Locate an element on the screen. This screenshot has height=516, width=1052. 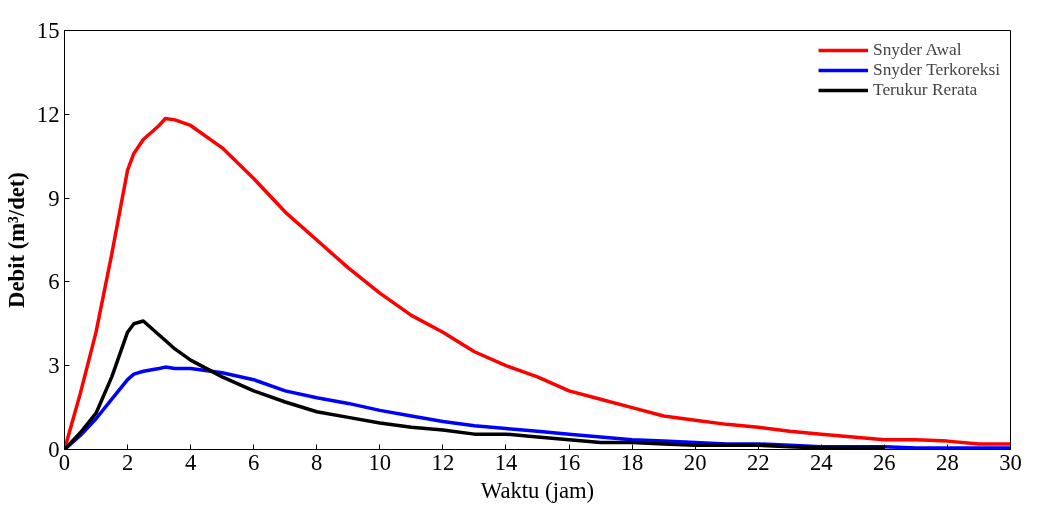
x-tick-label: 28 is located at coordinates (947, 462).